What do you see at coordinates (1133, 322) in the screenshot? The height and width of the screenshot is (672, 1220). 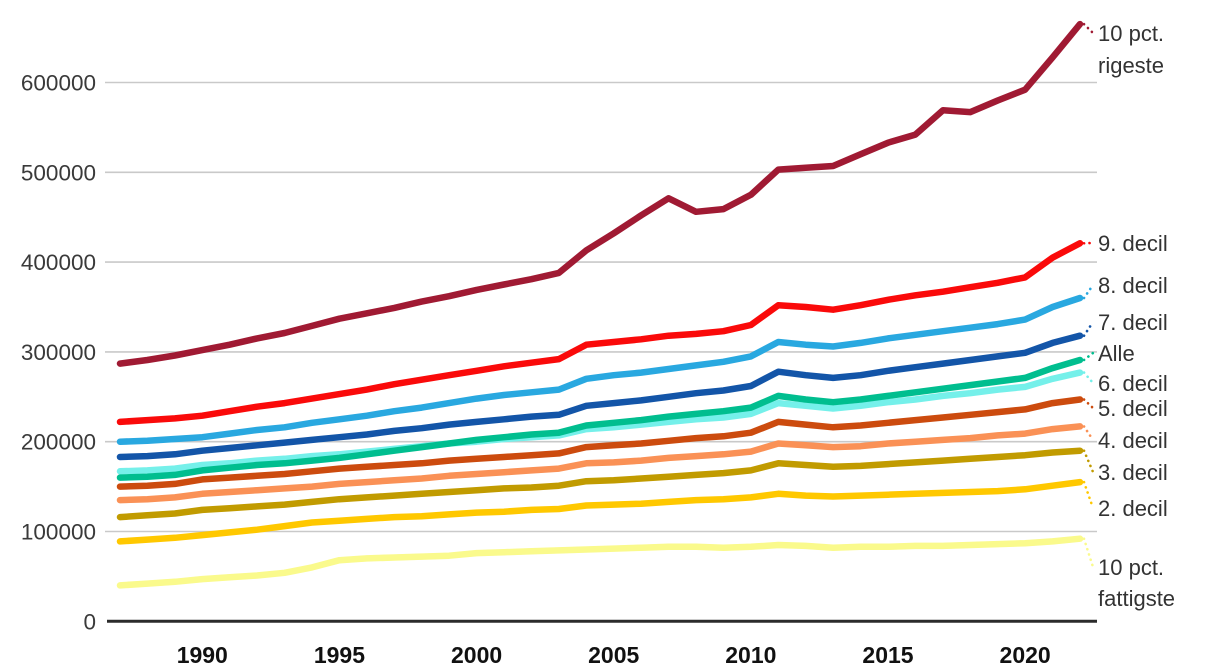 I see `series-label-7-decil: 7. decil` at bounding box center [1133, 322].